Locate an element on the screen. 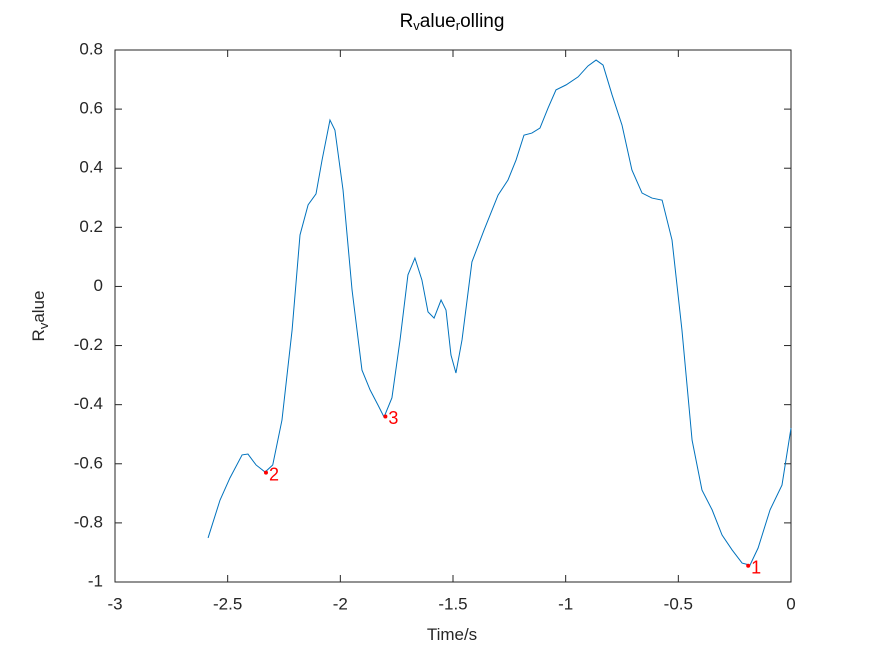 This screenshot has height=656, width=875. text-part: r is located at coordinates (458, 25).